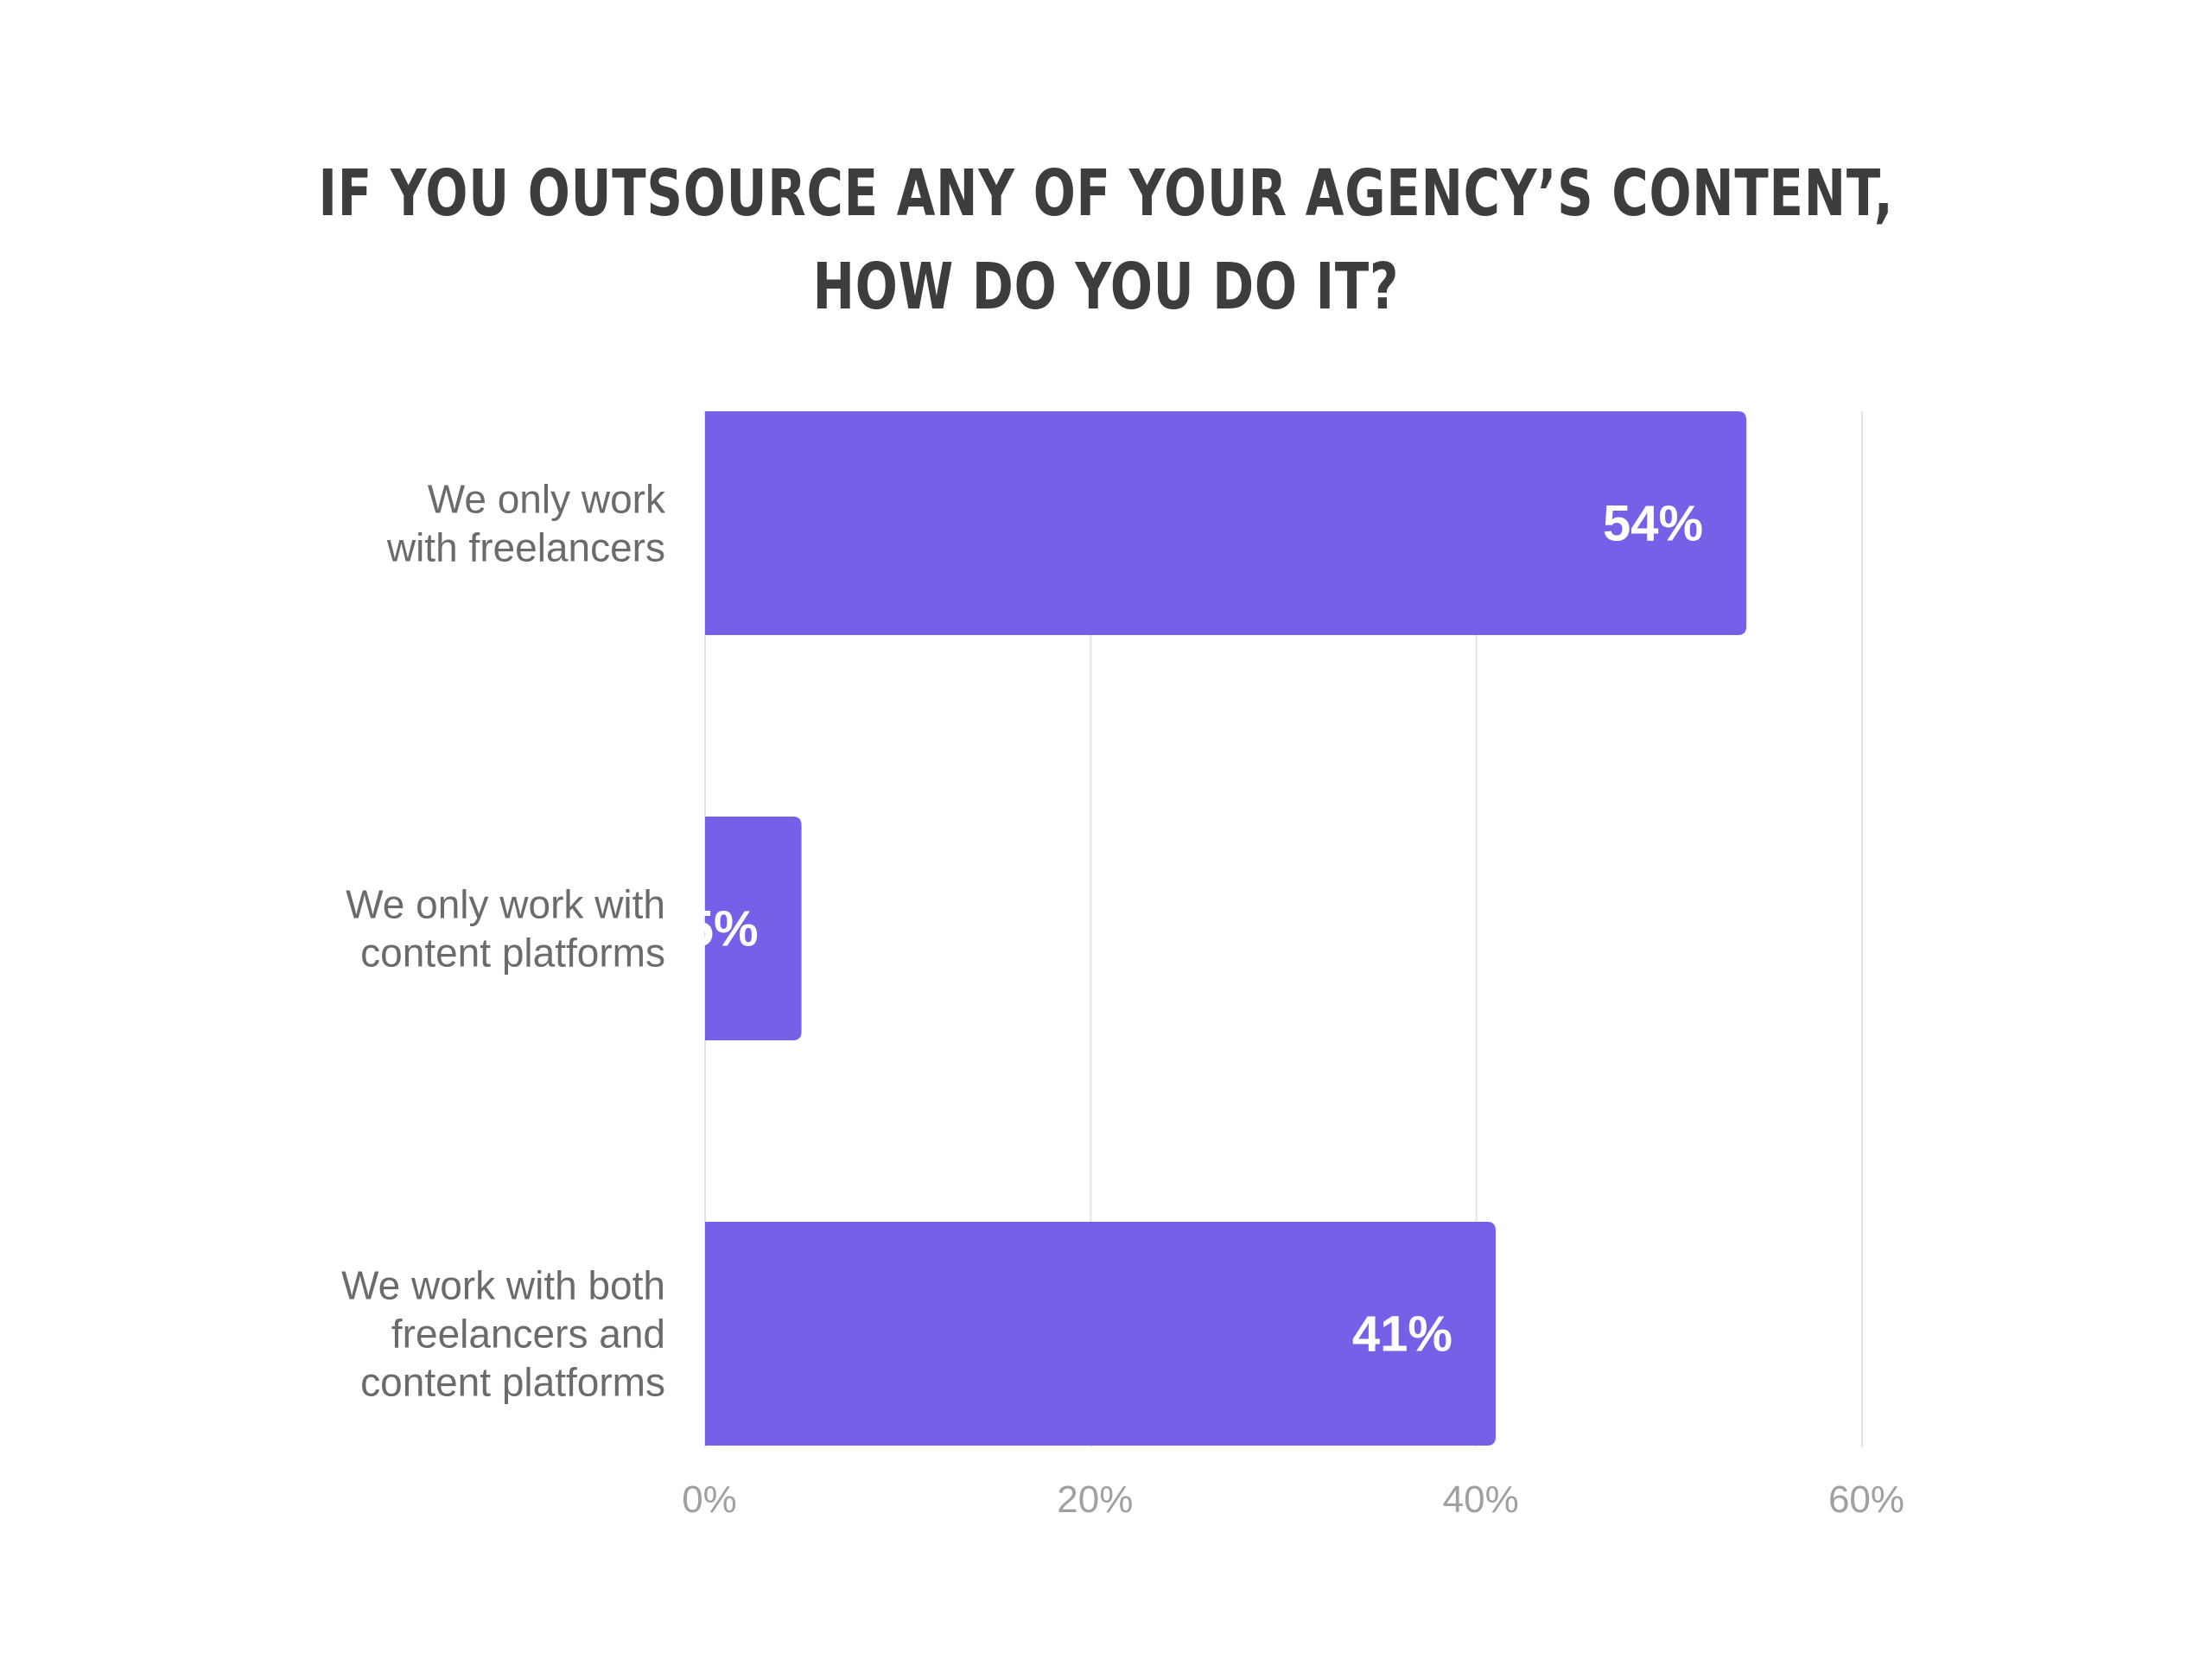 This screenshot has width=2212, height=1659. What do you see at coordinates (1402, 1334) in the screenshot?
I see `data-label-3: 41%` at bounding box center [1402, 1334].